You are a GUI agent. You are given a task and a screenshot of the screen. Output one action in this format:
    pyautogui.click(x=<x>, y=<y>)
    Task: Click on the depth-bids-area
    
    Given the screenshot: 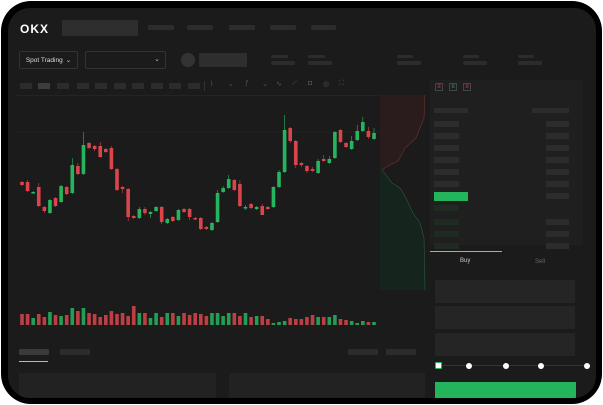 What is the action you would take?
    pyautogui.click(x=402, y=230)
    